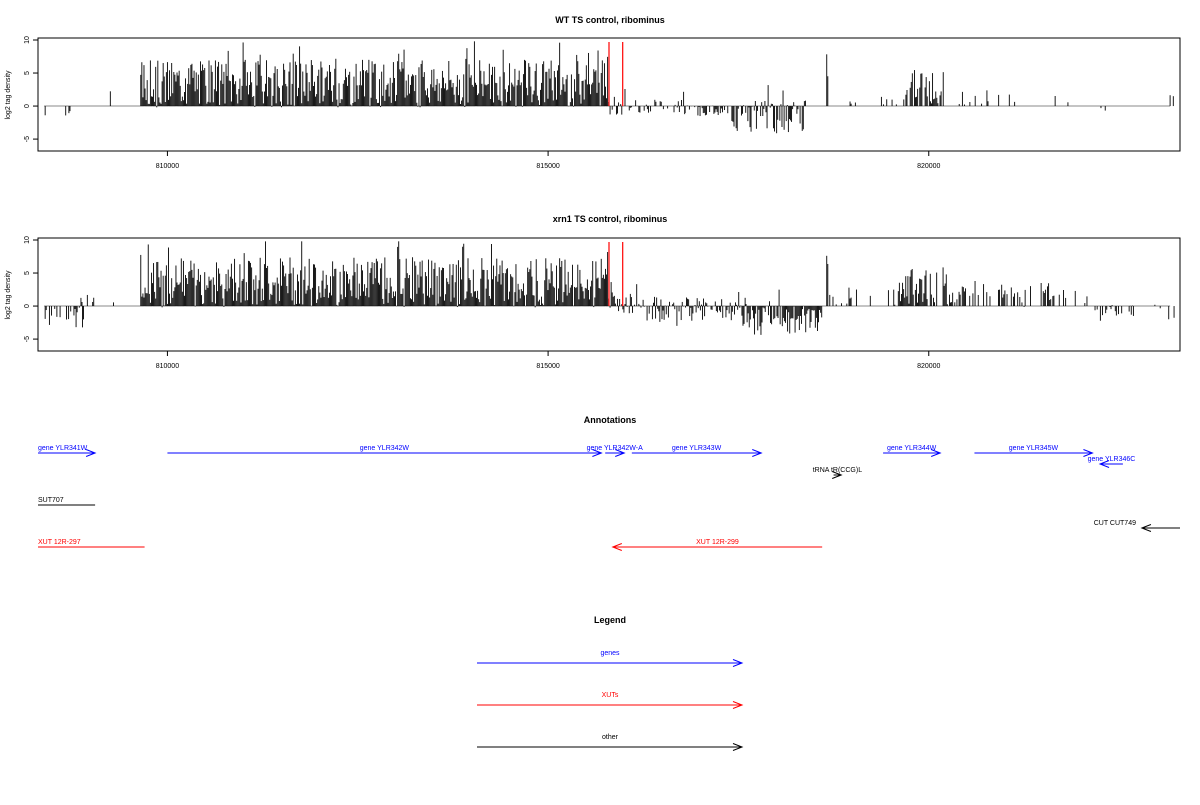  I want to click on annotation-feature: tRNA tR(CCG)L, so click(838, 473).